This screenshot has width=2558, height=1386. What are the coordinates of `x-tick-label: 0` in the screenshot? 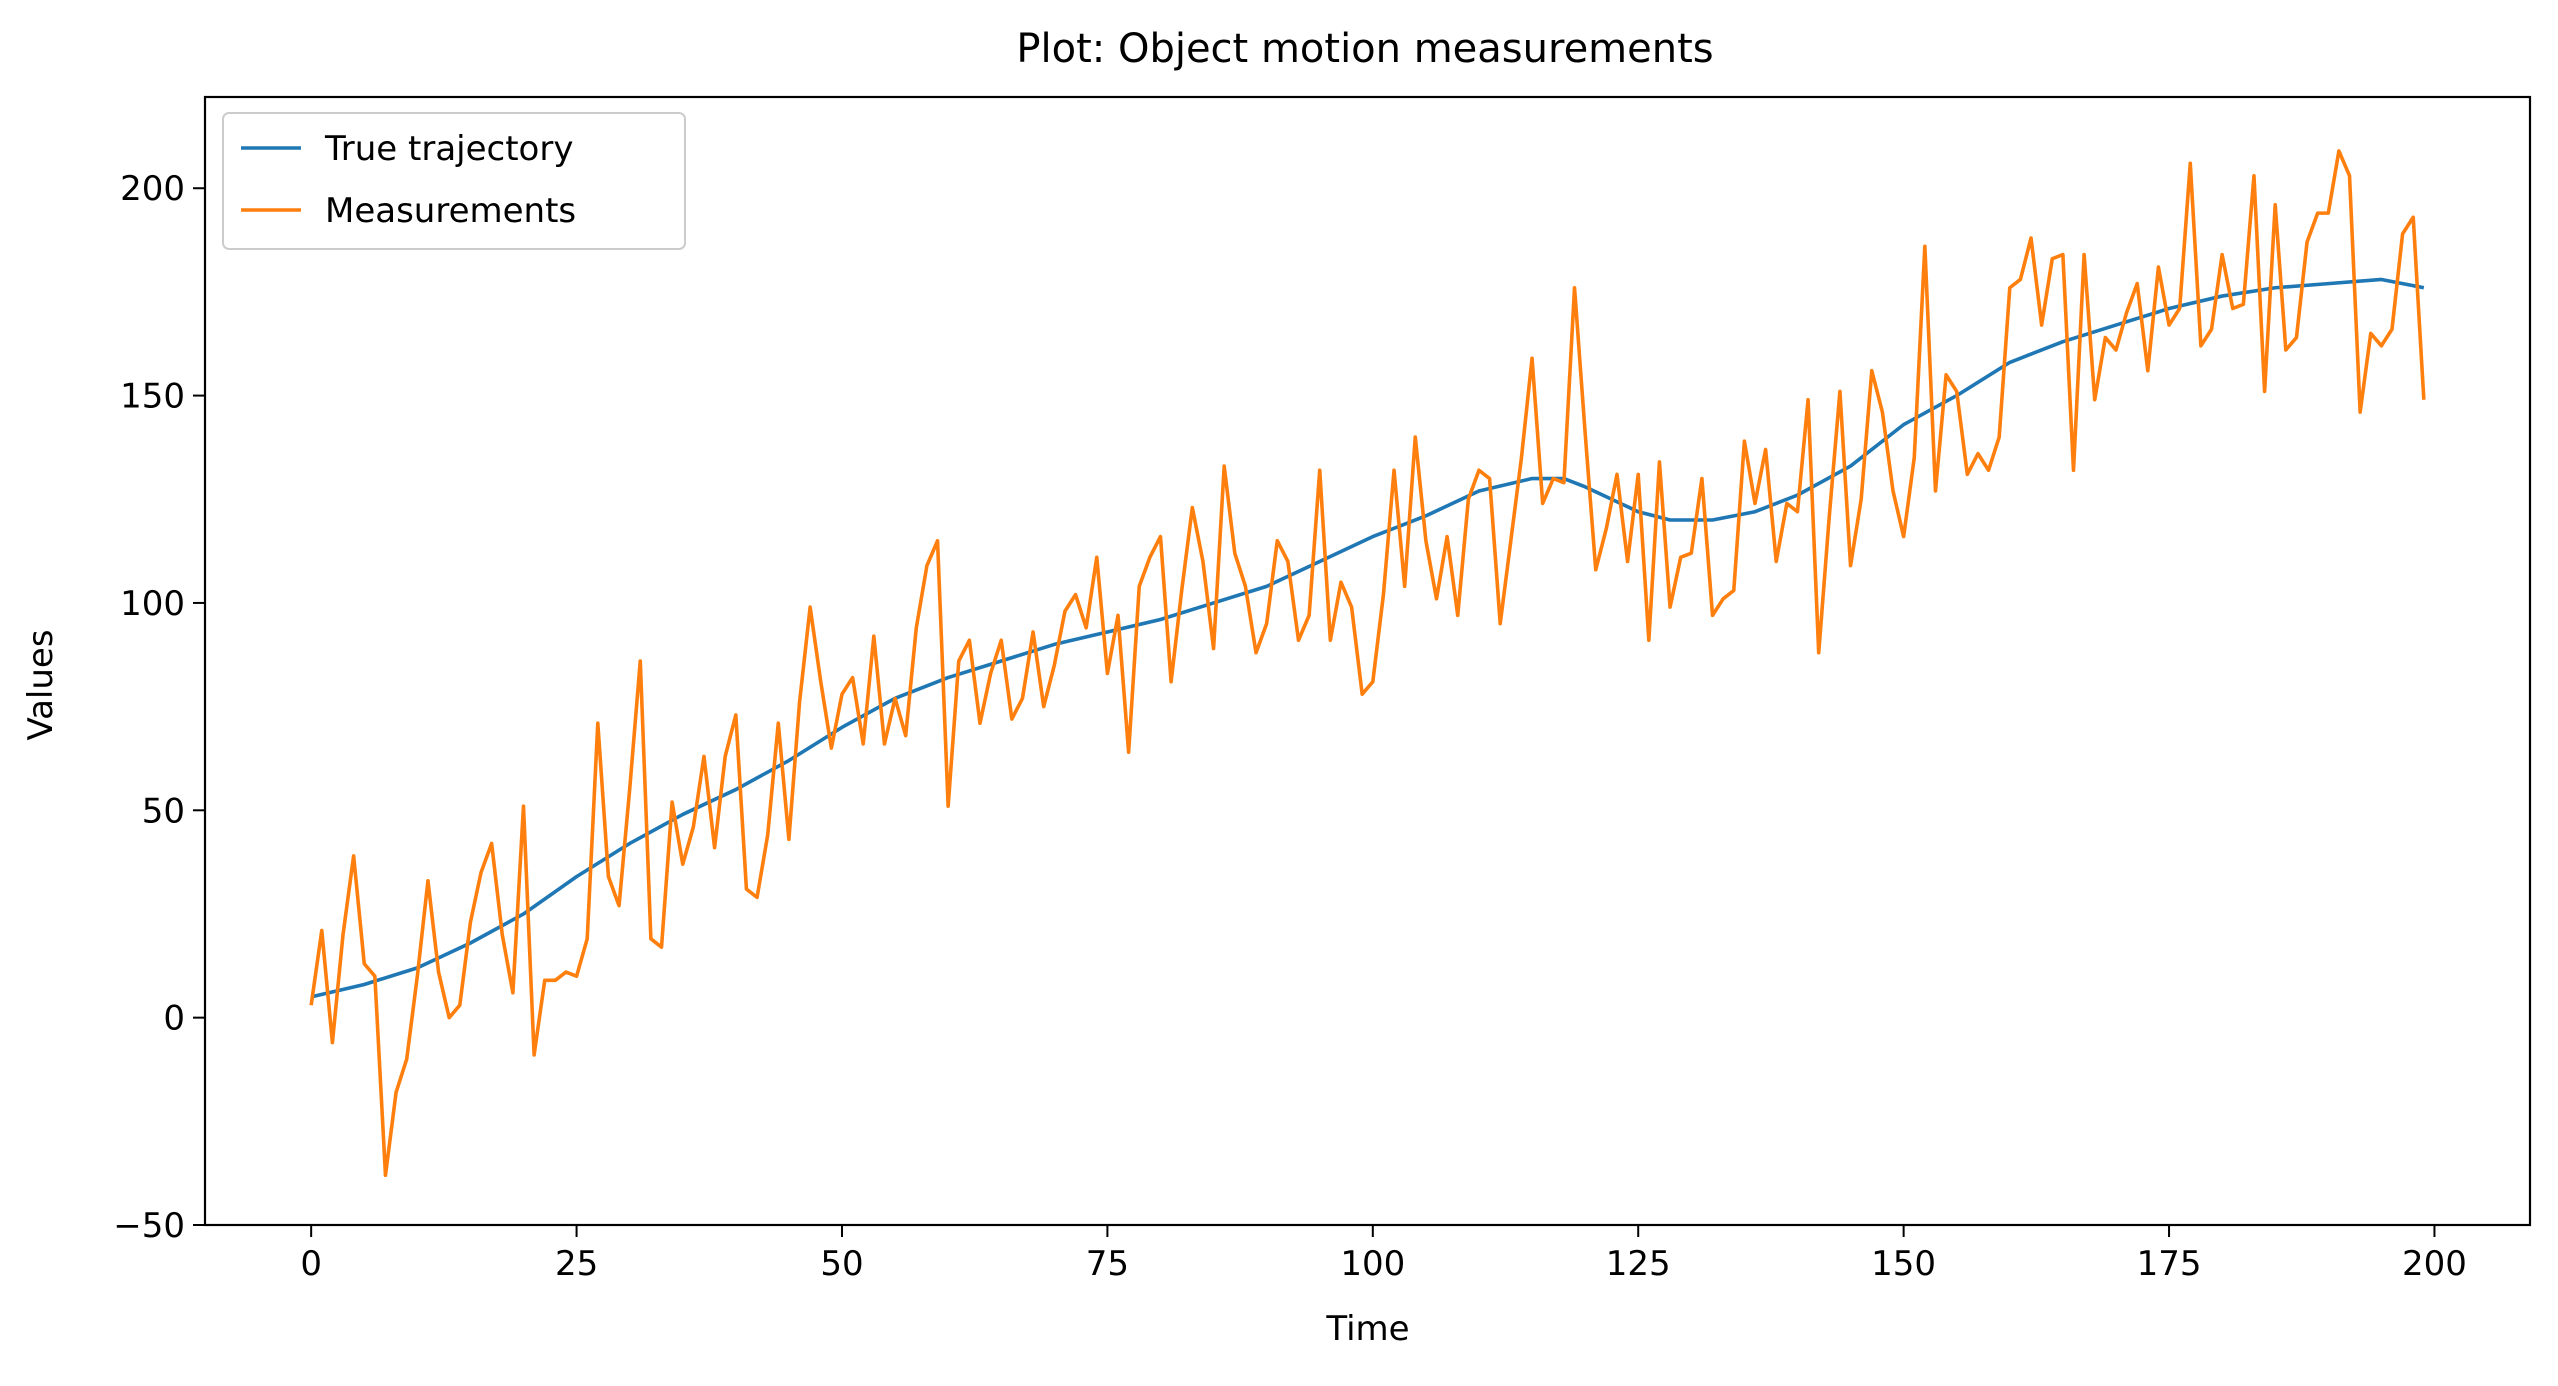 It's located at (311, 1264).